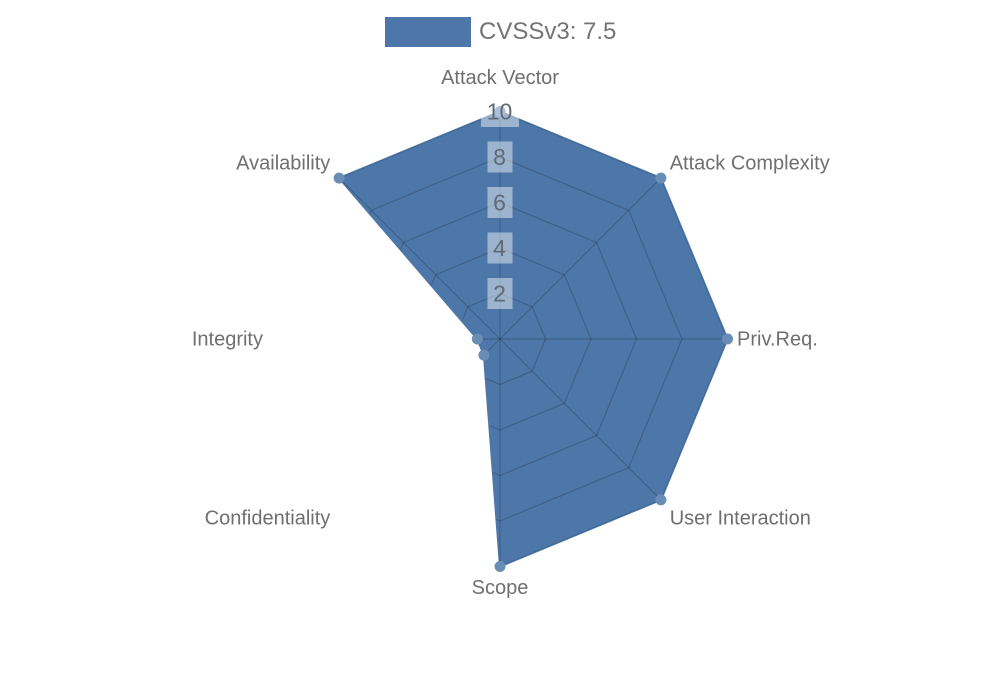  I want to click on chart-legend-item: CVSSv3: 7.5, so click(500, 32).